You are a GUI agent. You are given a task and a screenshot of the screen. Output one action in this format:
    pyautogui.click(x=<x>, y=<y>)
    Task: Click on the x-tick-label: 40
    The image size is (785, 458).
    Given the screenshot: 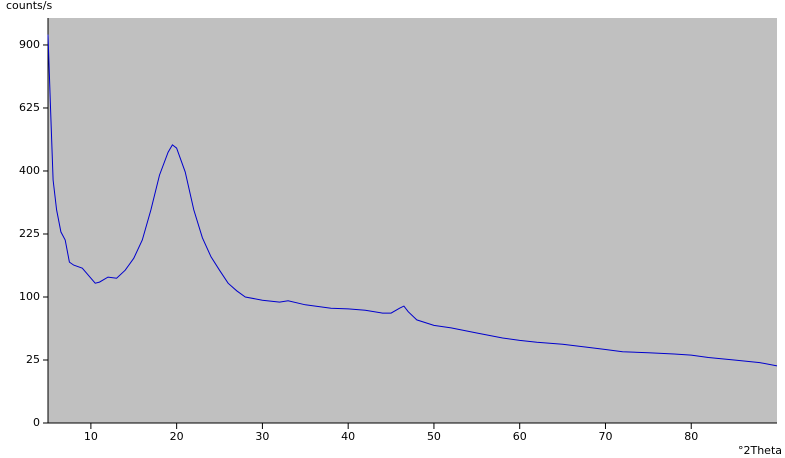 What is the action you would take?
    pyautogui.click(x=348, y=436)
    